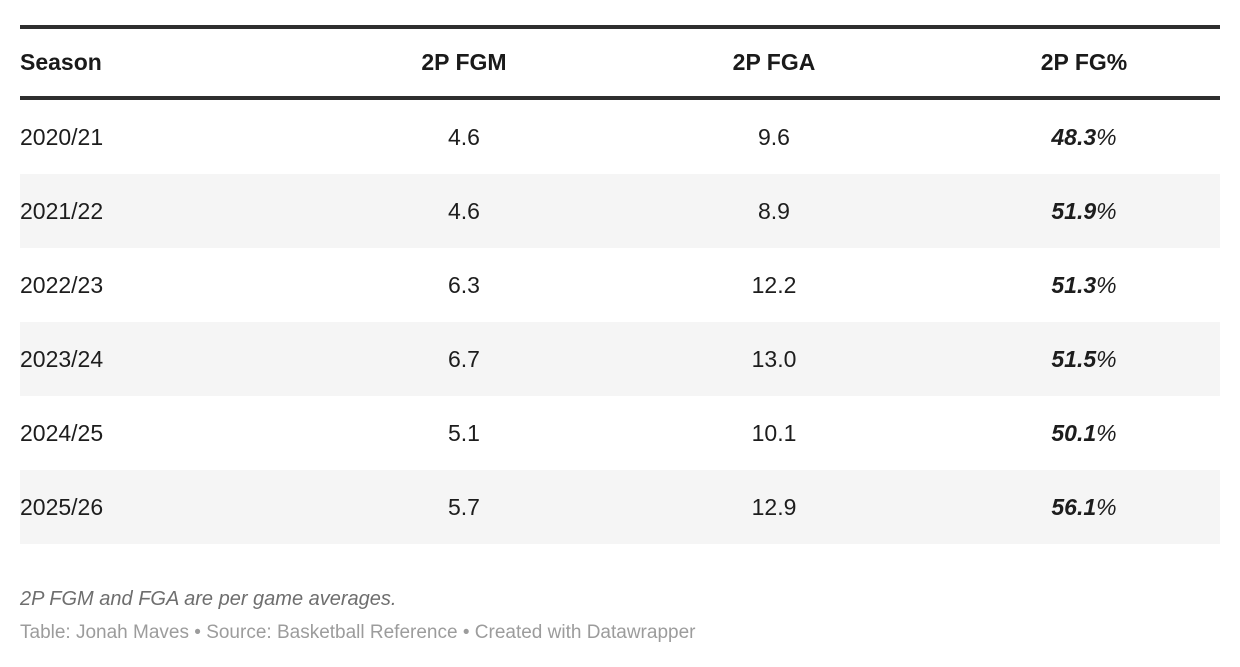  What do you see at coordinates (774, 136) in the screenshot?
I see `fga-cell: 9.6` at bounding box center [774, 136].